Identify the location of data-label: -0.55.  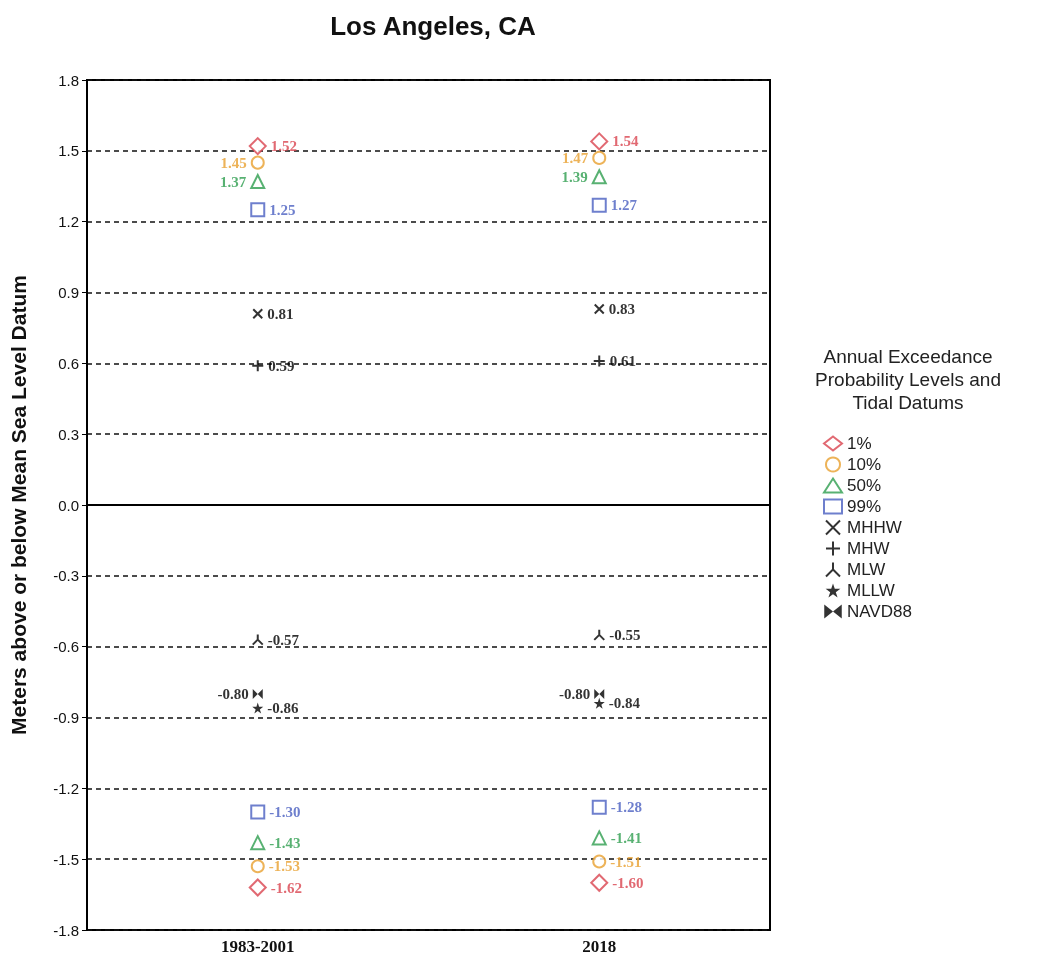
(625, 634).